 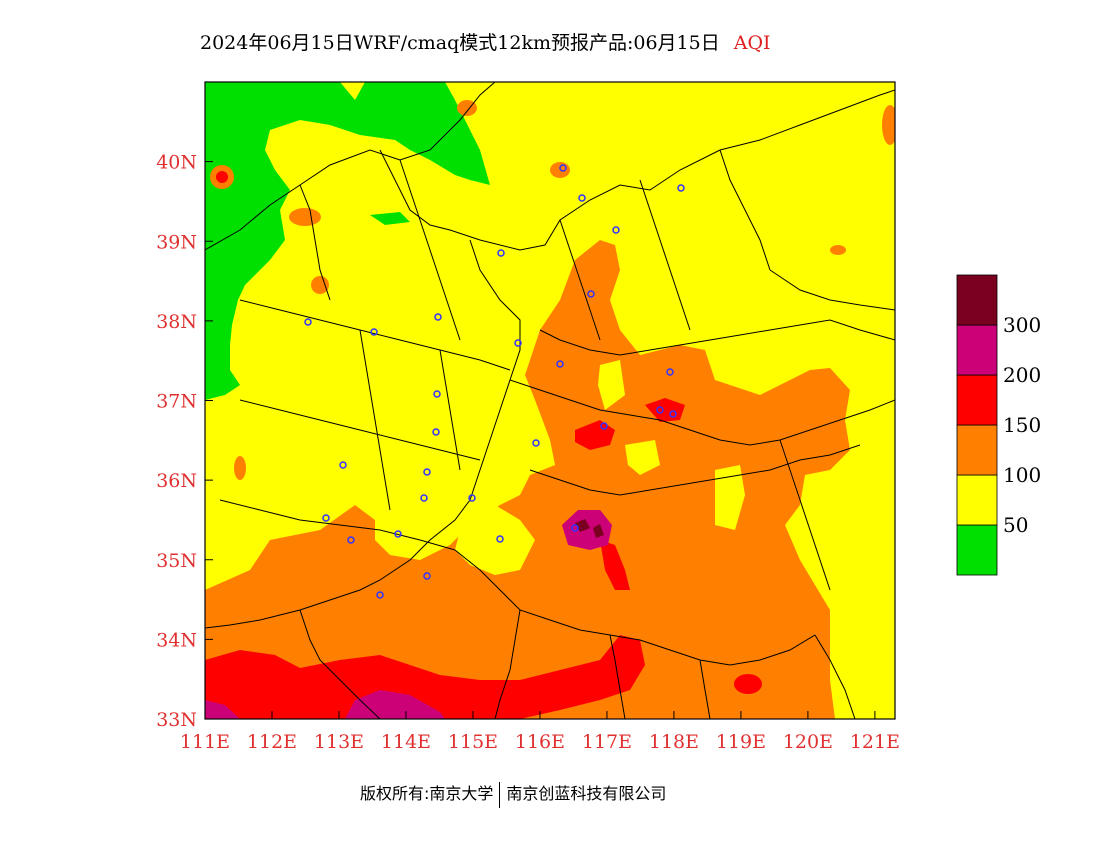 What do you see at coordinates (176, 242) in the screenshot?
I see `lat-tick-label: 39N` at bounding box center [176, 242].